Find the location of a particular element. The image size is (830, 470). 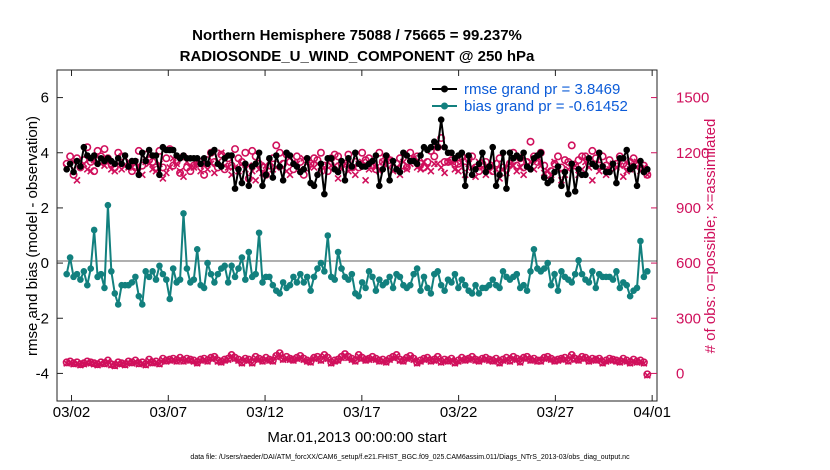

y2-tick-label: 1200 is located at coordinates (692, 153).